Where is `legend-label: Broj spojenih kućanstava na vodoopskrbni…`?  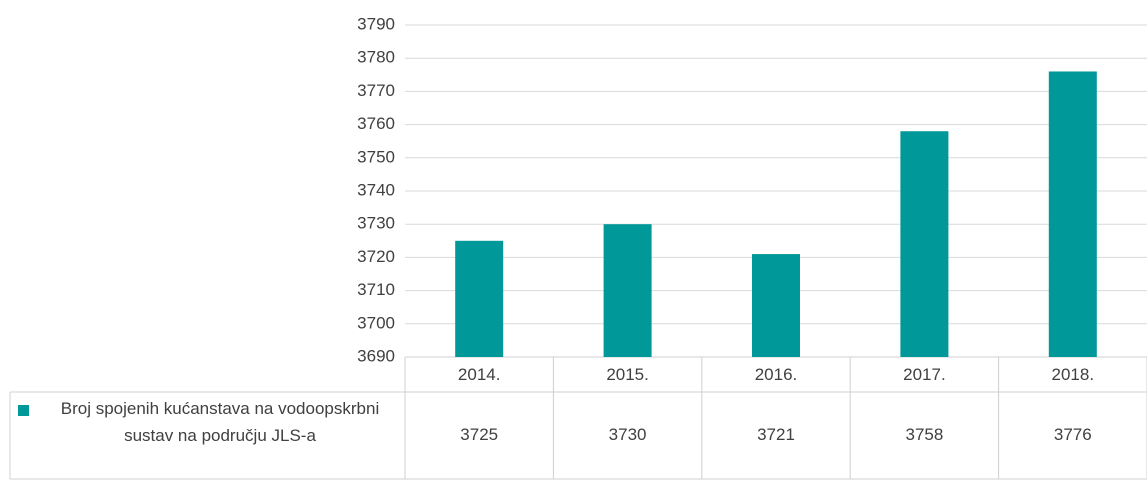 legend-label: Broj spojenih kućanstava na vodoopskrbni… is located at coordinates (220, 422).